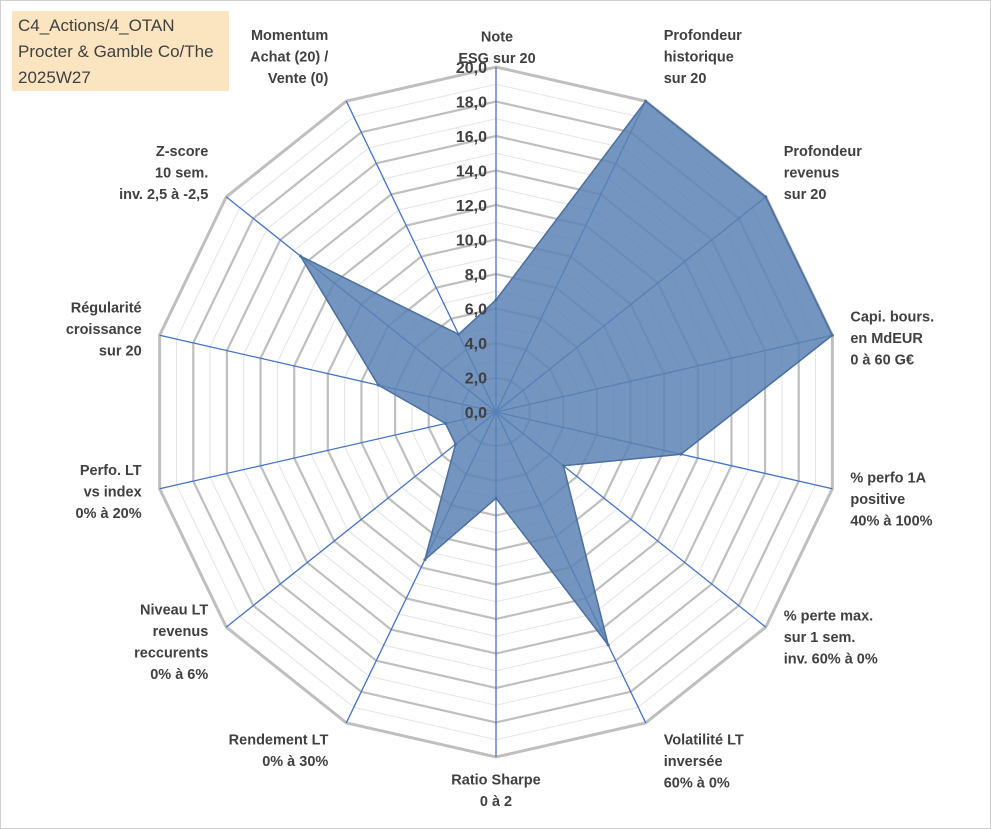 This screenshot has width=991, height=829. Describe the element at coordinates (699, 58) in the screenshot. I see `axis-label-line: historique` at that location.